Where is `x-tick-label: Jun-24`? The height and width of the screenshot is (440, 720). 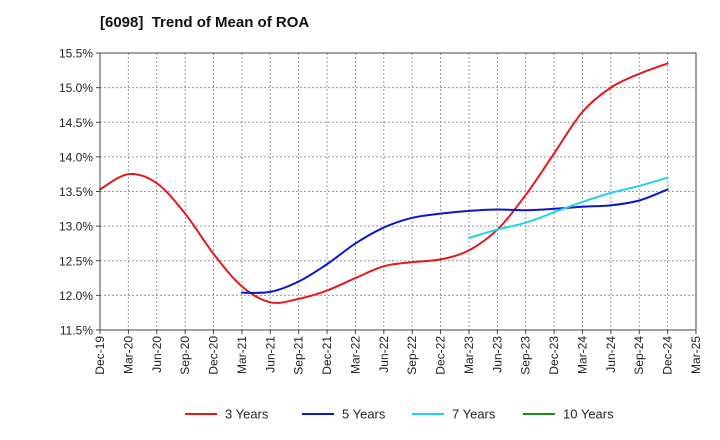
x-tick-label: Jun-24 is located at coordinates (611, 354).